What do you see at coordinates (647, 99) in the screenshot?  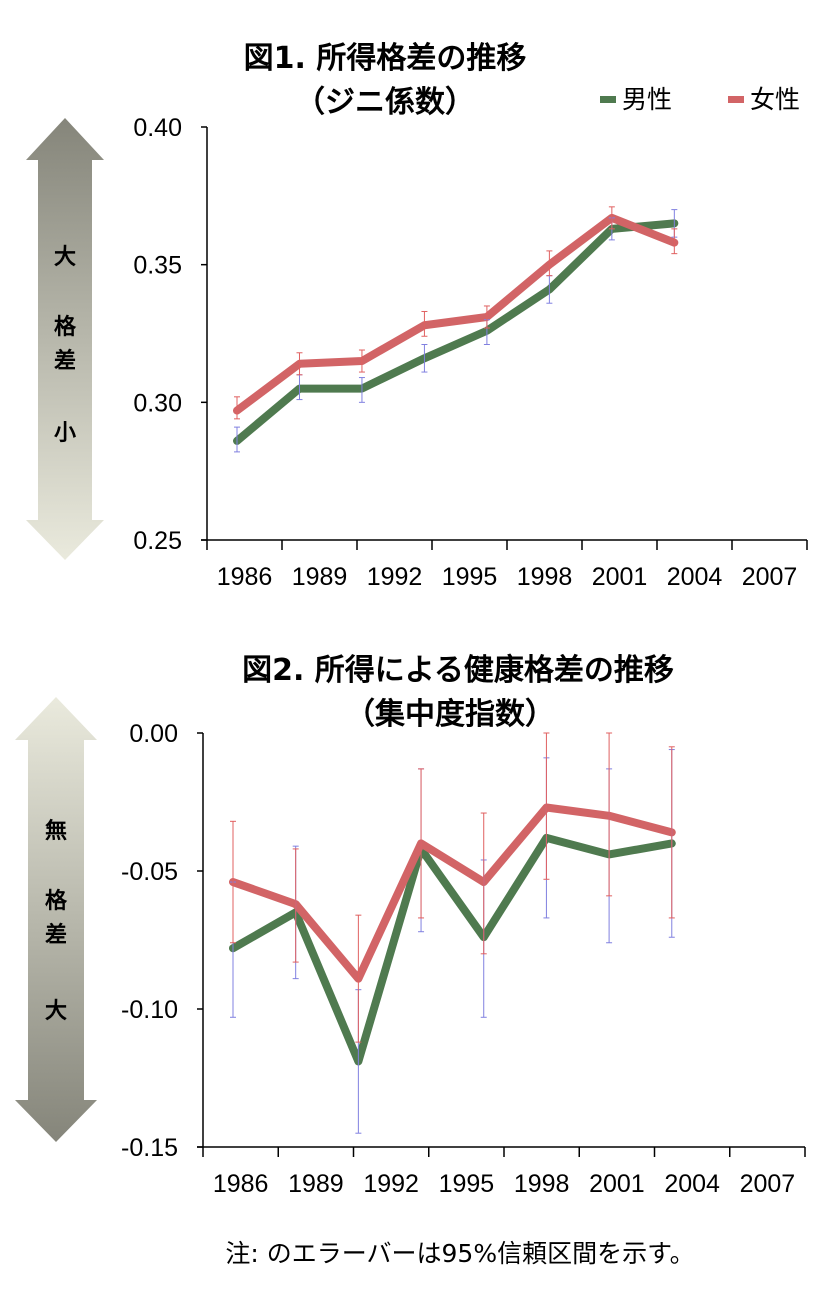 I see `legend-male-label: 男性` at bounding box center [647, 99].